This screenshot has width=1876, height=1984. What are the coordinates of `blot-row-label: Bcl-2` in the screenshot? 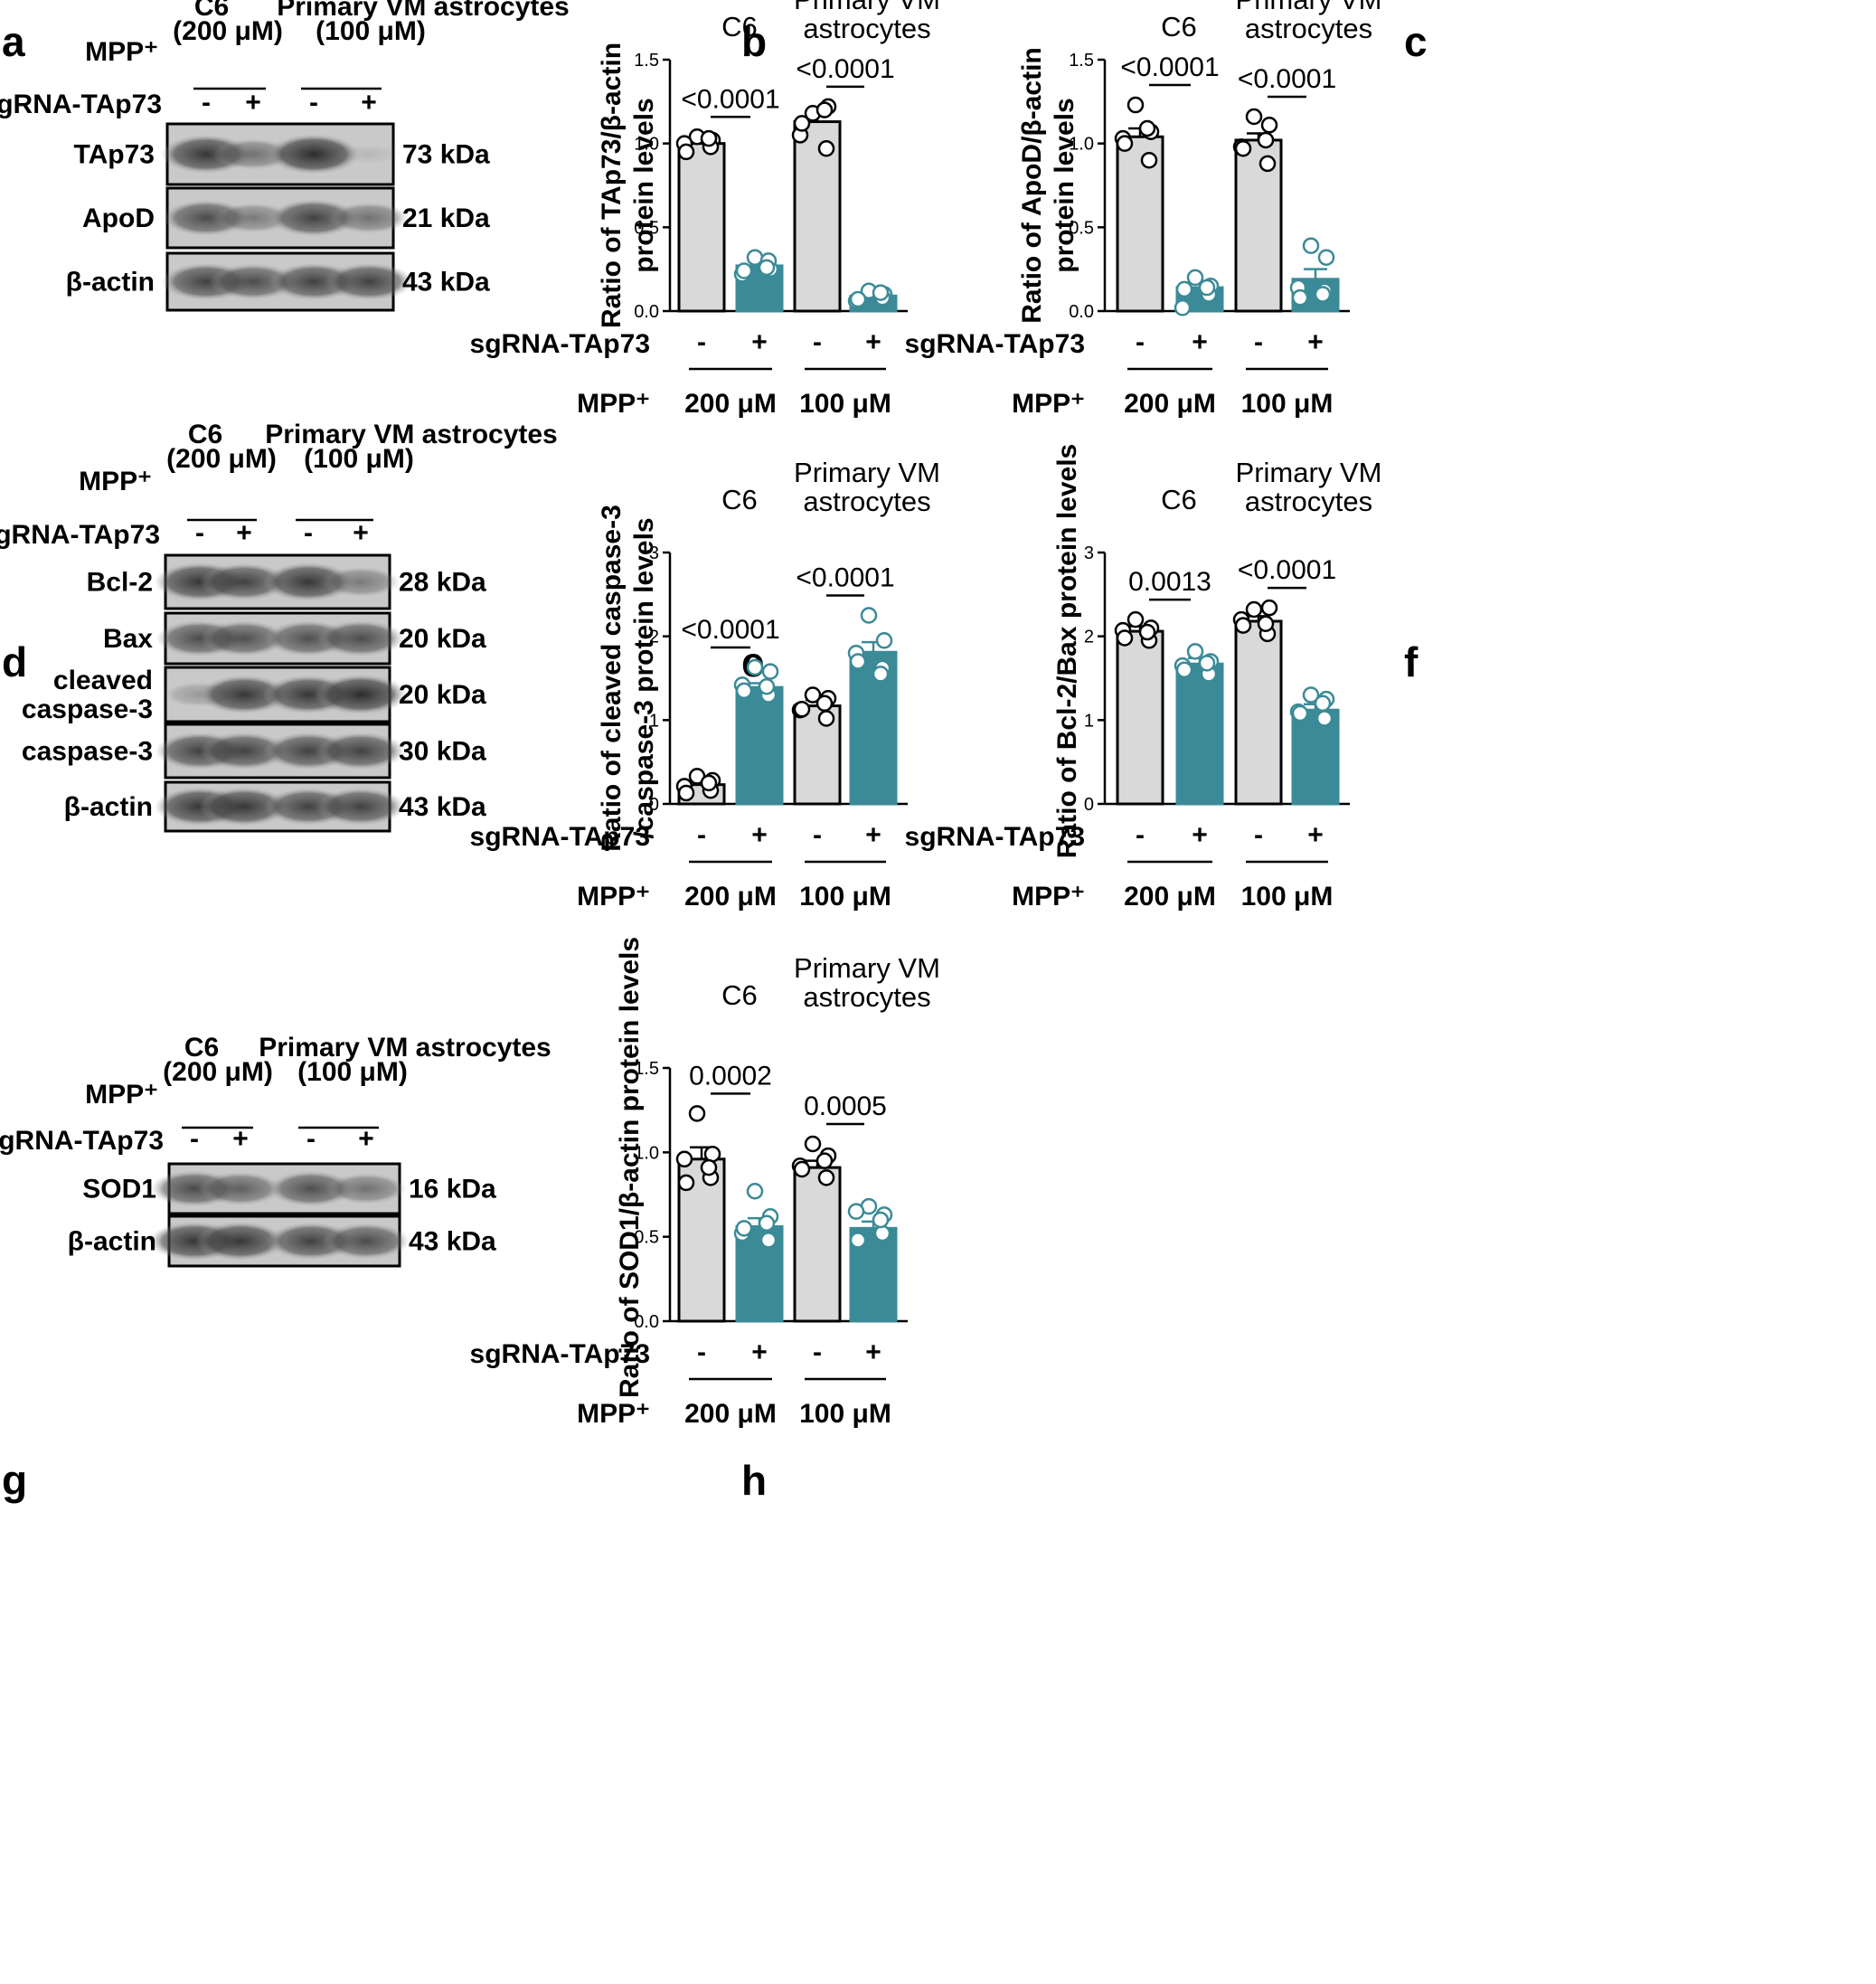 It's located at (120, 583).